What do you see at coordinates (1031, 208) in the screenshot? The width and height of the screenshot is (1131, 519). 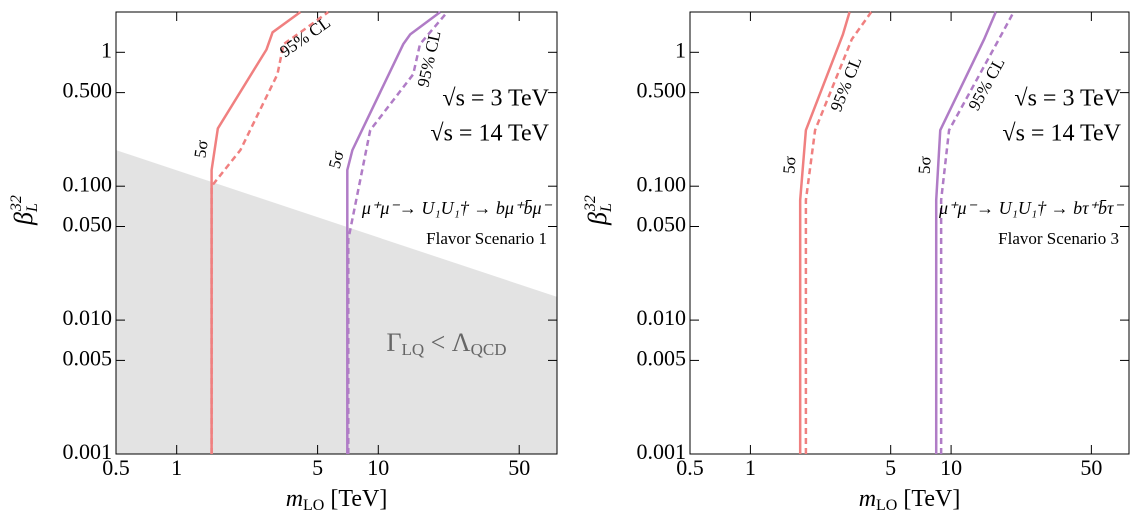 I see `process-label: μ⁺μ⁻→ U₁U₁† → bτ⁺b̄τ⁻` at bounding box center [1031, 208].